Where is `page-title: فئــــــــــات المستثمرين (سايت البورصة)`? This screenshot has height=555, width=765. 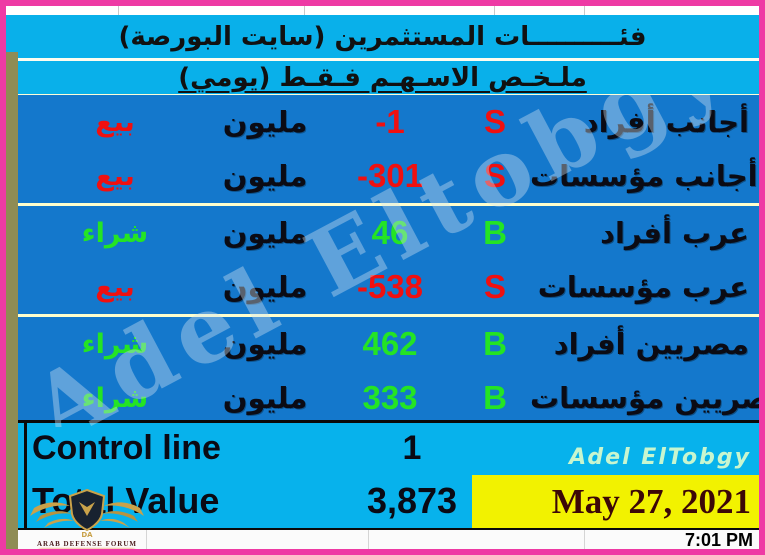
page-title: فئــــــــــات المستثمرين (سايت البورصة) is located at coordinates (382, 38).